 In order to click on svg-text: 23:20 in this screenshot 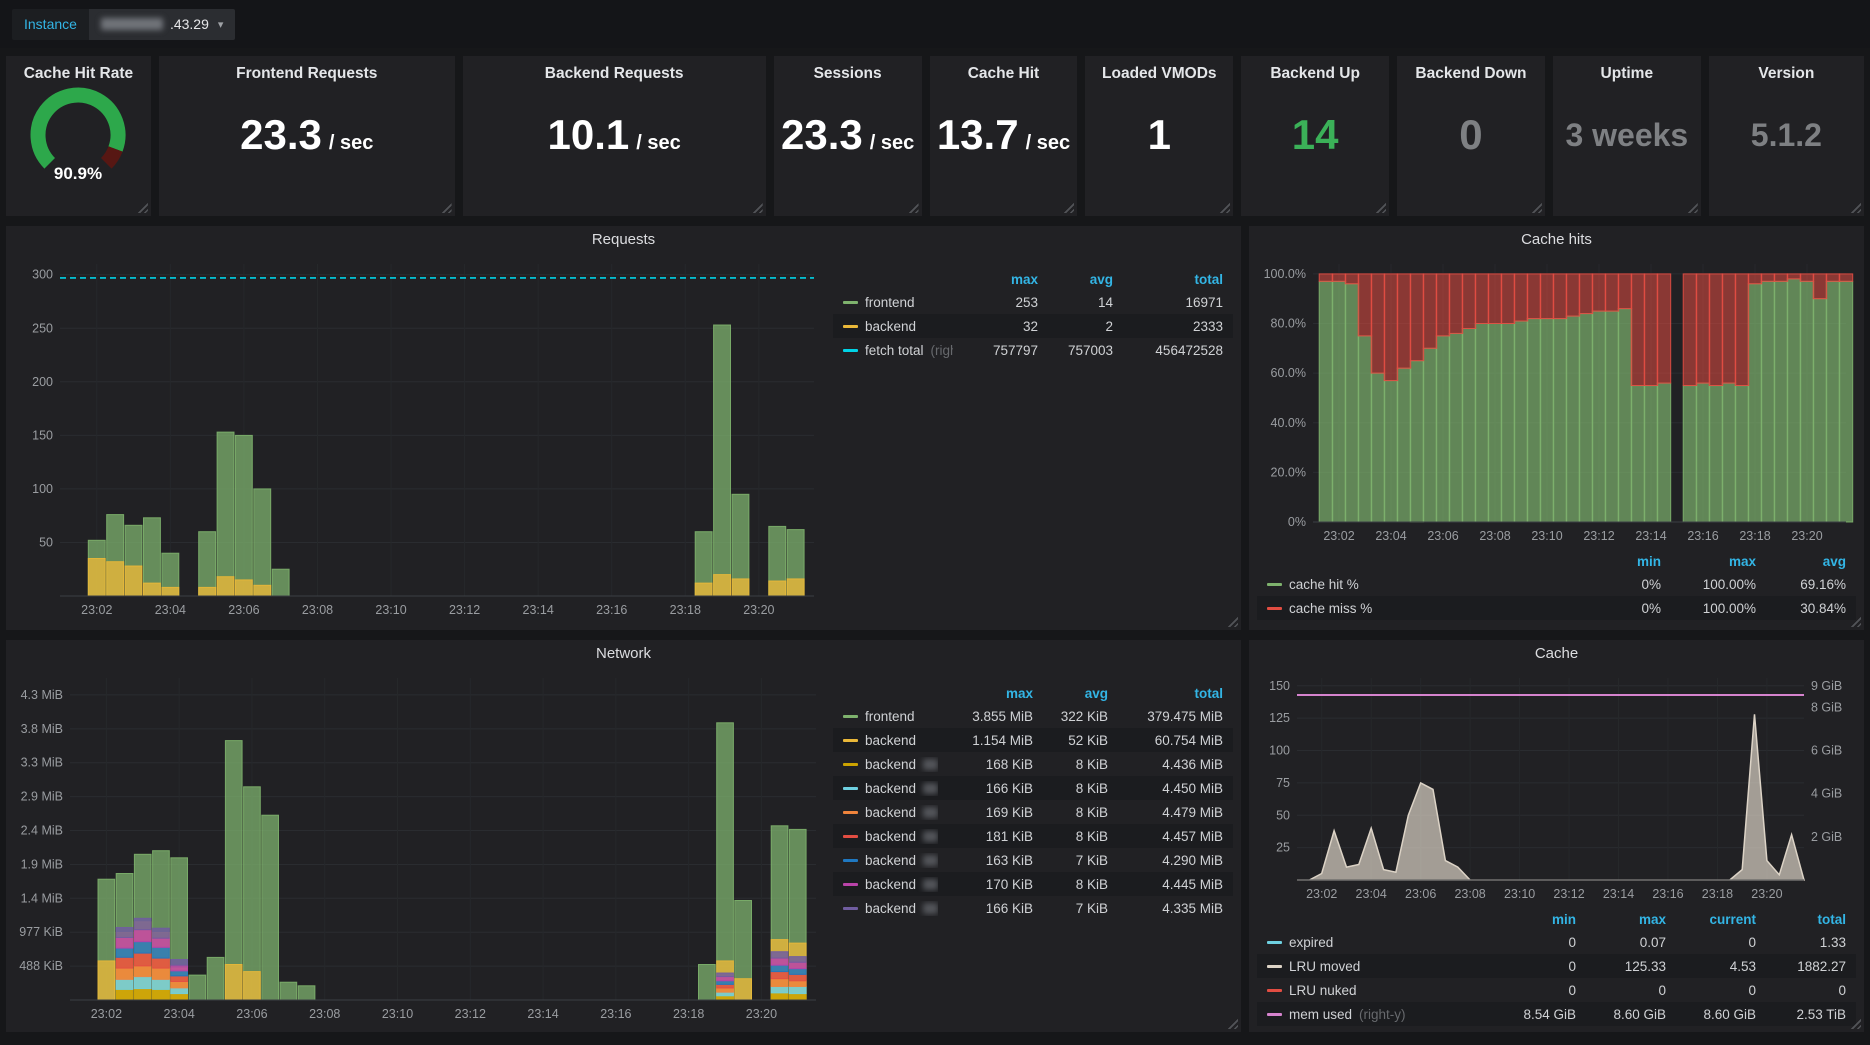, I will do `click(758, 610)`.